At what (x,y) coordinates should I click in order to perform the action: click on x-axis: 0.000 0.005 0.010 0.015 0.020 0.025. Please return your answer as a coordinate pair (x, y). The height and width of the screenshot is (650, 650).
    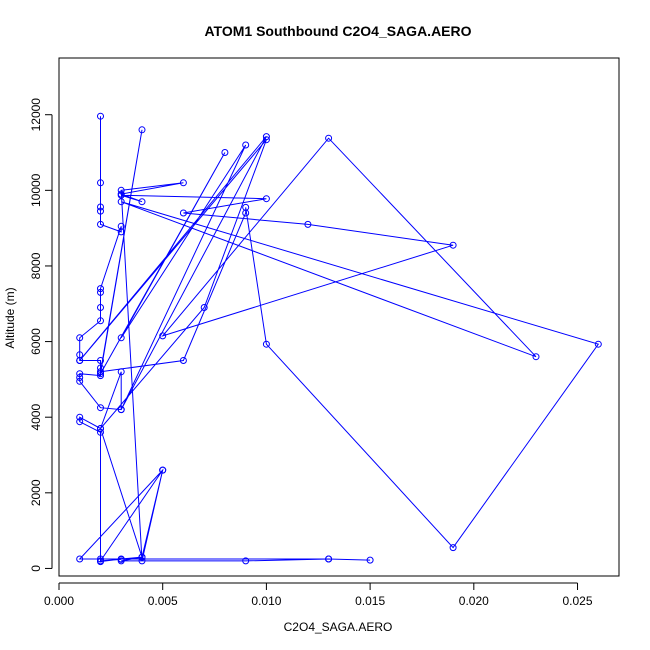
    Looking at the image, I should click on (318, 595).